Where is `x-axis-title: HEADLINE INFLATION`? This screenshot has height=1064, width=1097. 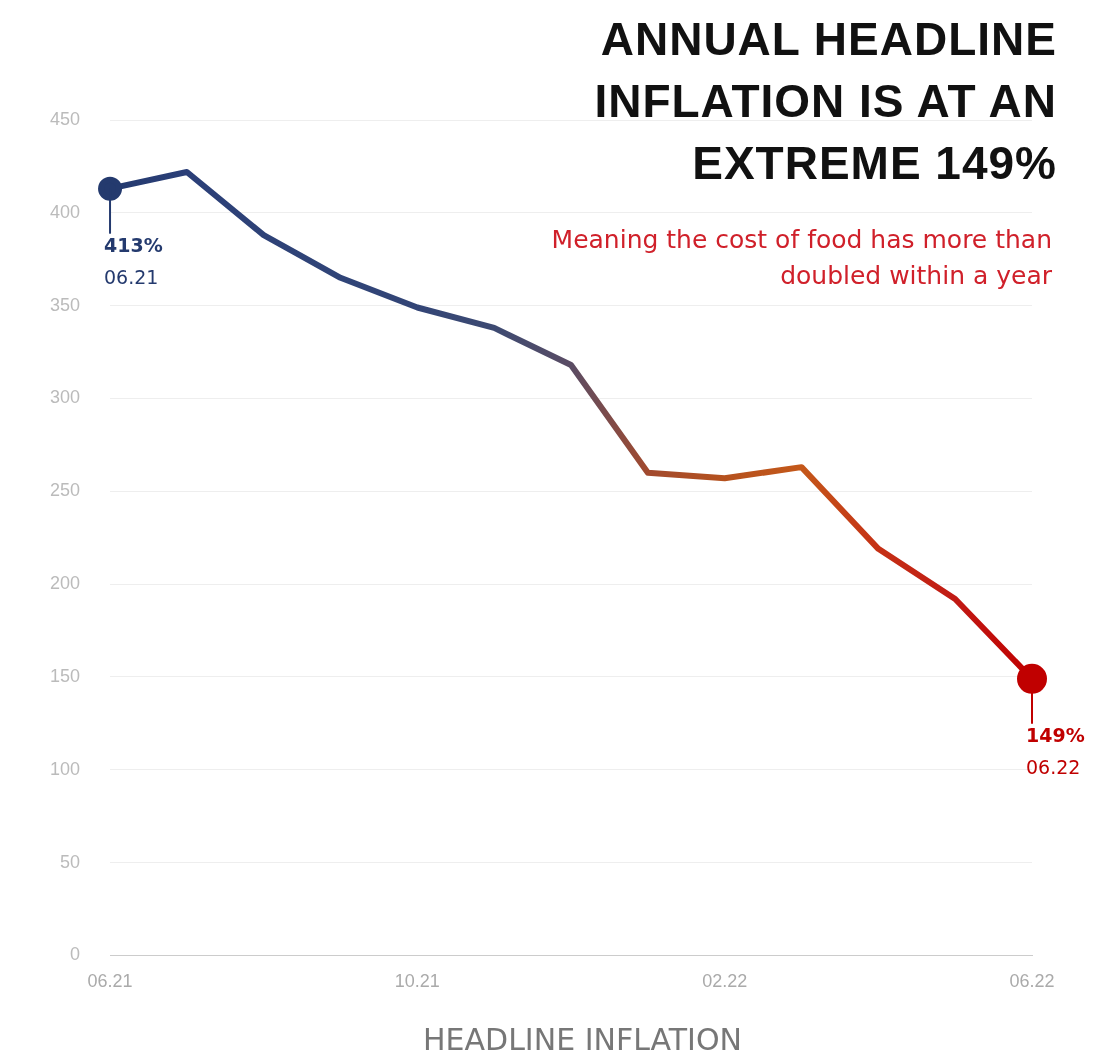 x-axis-title: HEADLINE INFLATION is located at coordinates (582, 1039).